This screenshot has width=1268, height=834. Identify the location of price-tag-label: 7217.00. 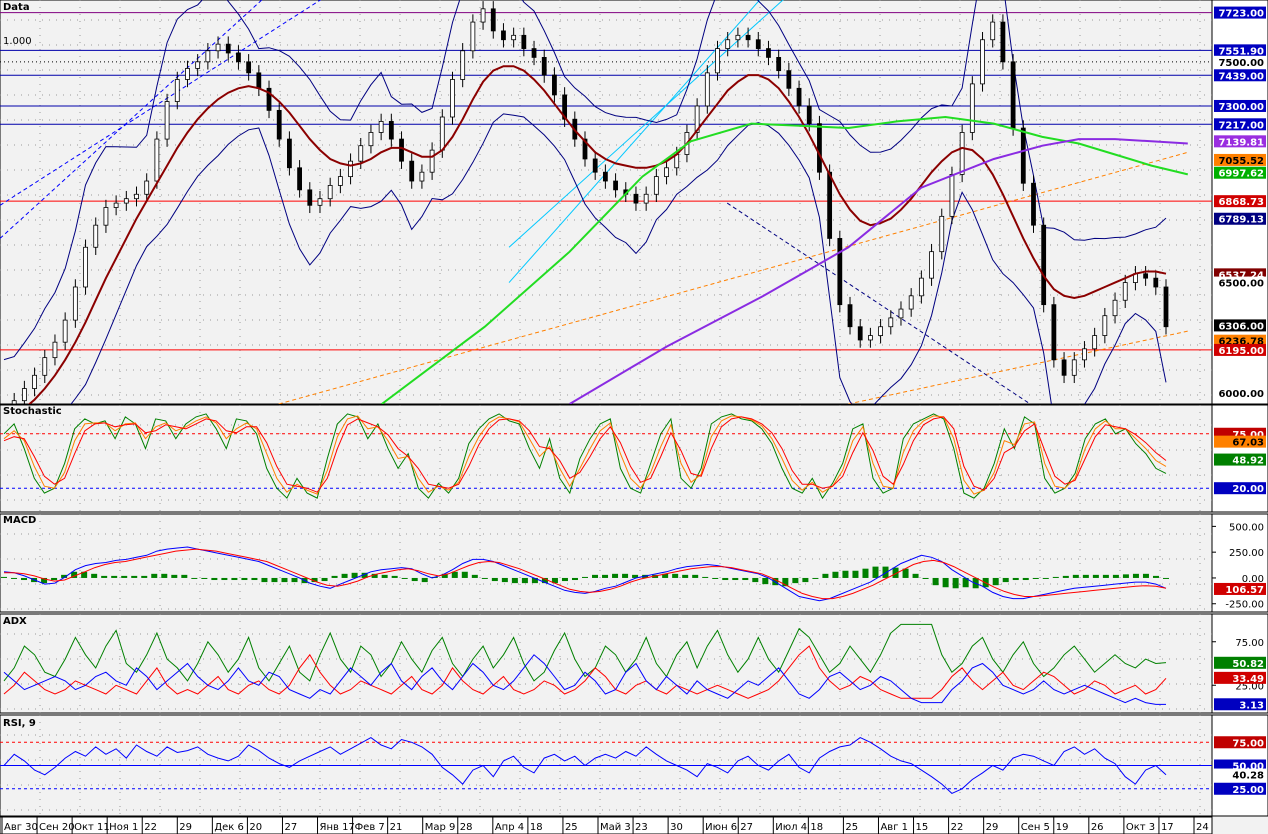
(1241, 125).